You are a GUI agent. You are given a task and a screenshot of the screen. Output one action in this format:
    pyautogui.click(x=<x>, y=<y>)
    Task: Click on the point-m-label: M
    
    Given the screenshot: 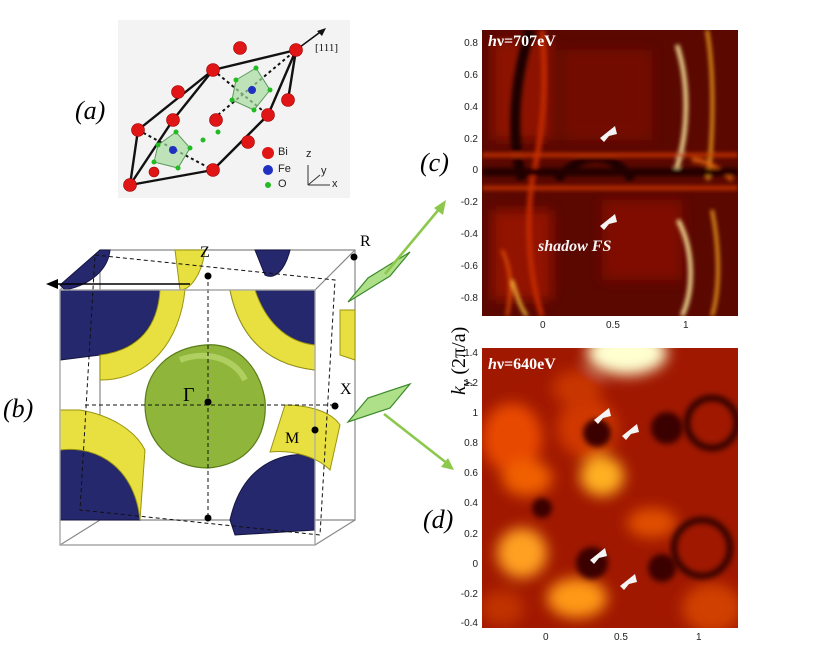 What is the action you would take?
    pyautogui.click(x=292, y=438)
    